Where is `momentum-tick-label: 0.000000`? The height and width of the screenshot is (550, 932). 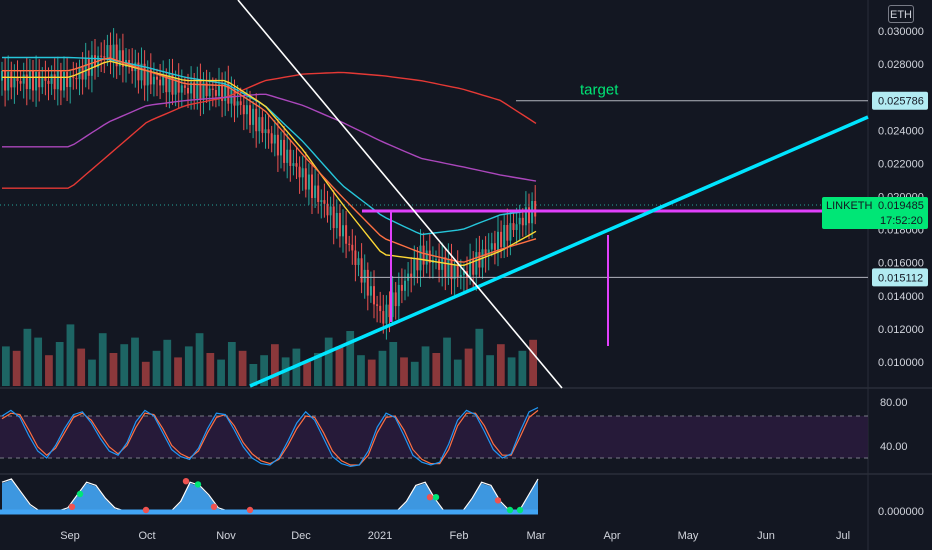 momentum-tick-label: 0.000000 is located at coordinates (901, 512).